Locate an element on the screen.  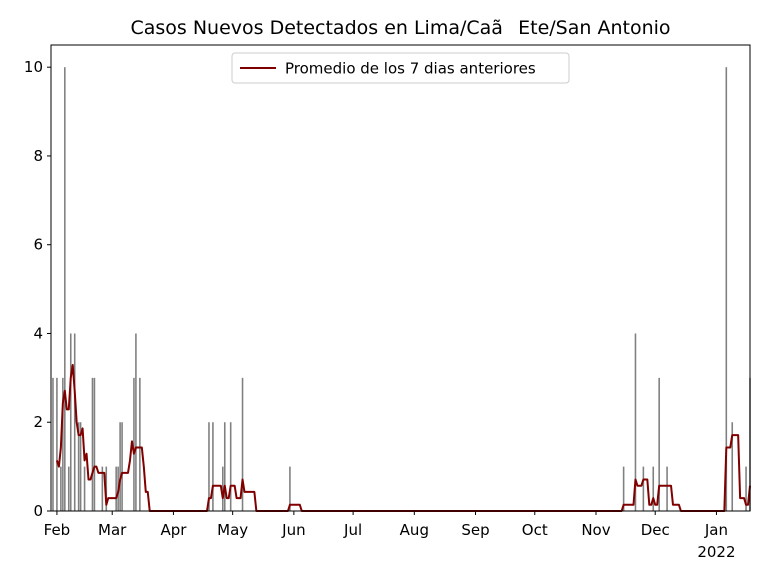
y-tick-label: 2 is located at coordinates (38, 422).